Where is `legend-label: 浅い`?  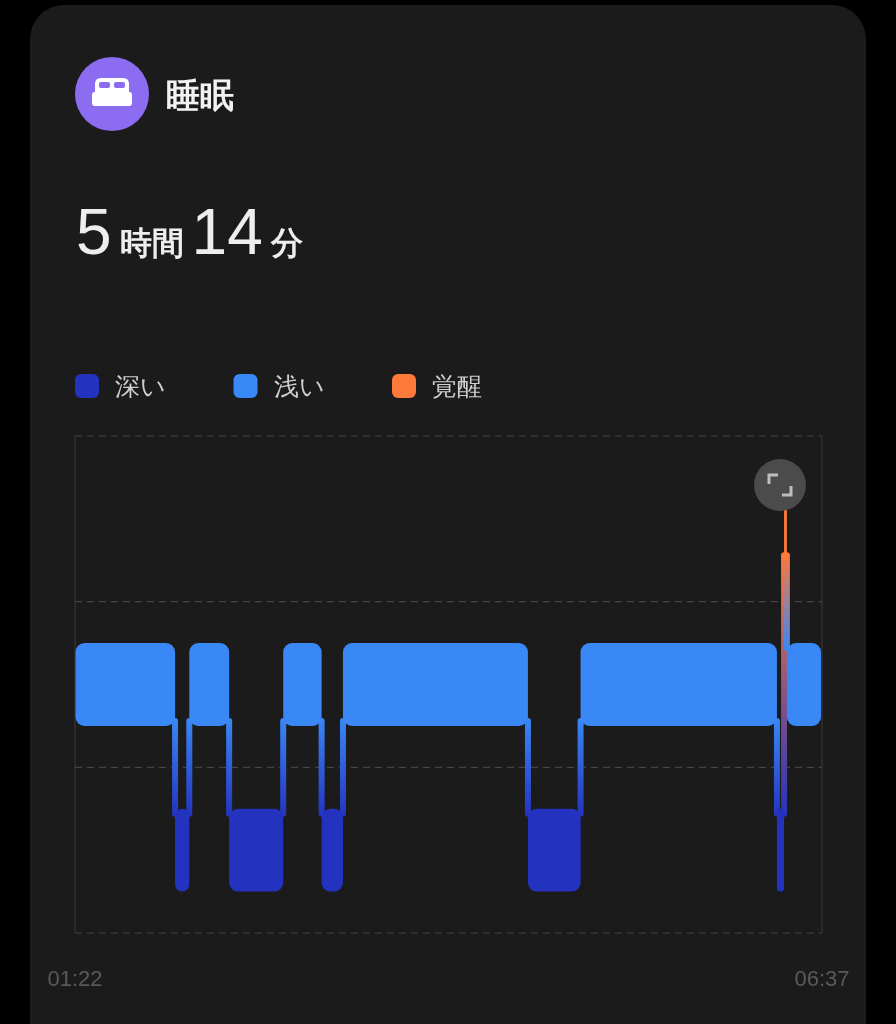 legend-label: 浅い is located at coordinates (299, 386).